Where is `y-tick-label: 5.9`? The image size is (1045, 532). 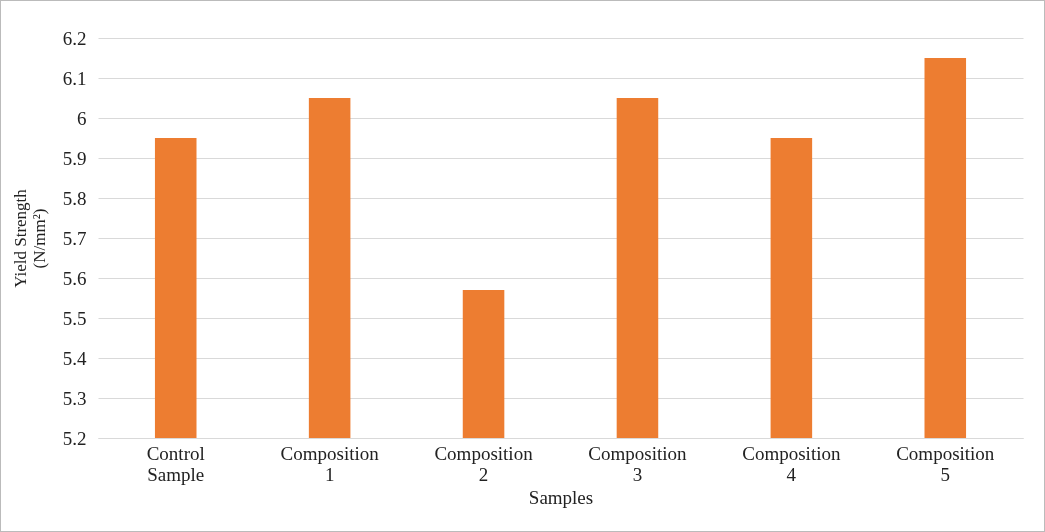
y-tick-label: 5.9 is located at coordinates (74, 158).